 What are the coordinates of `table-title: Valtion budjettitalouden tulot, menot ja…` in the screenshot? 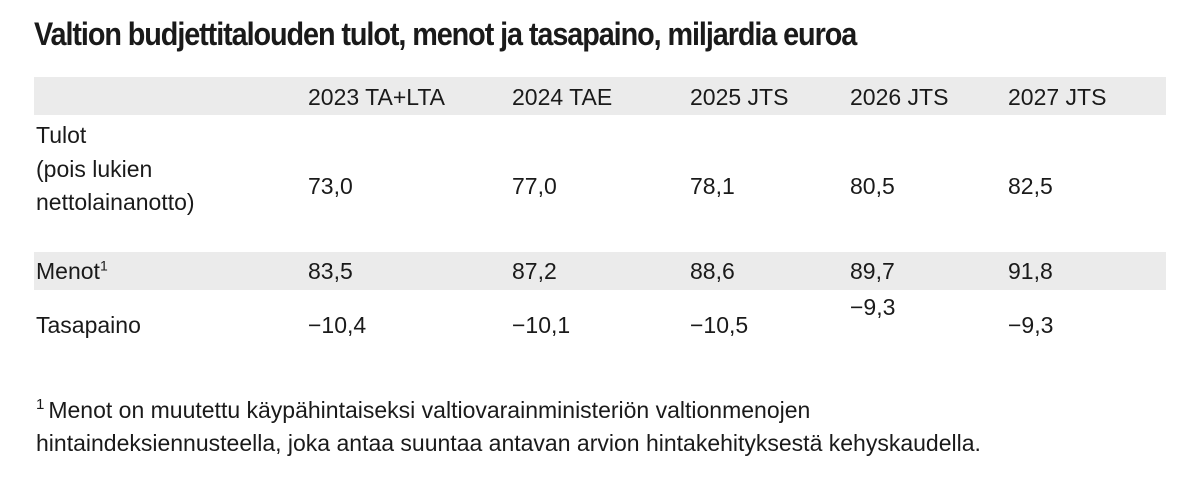 It's located at (445, 34).